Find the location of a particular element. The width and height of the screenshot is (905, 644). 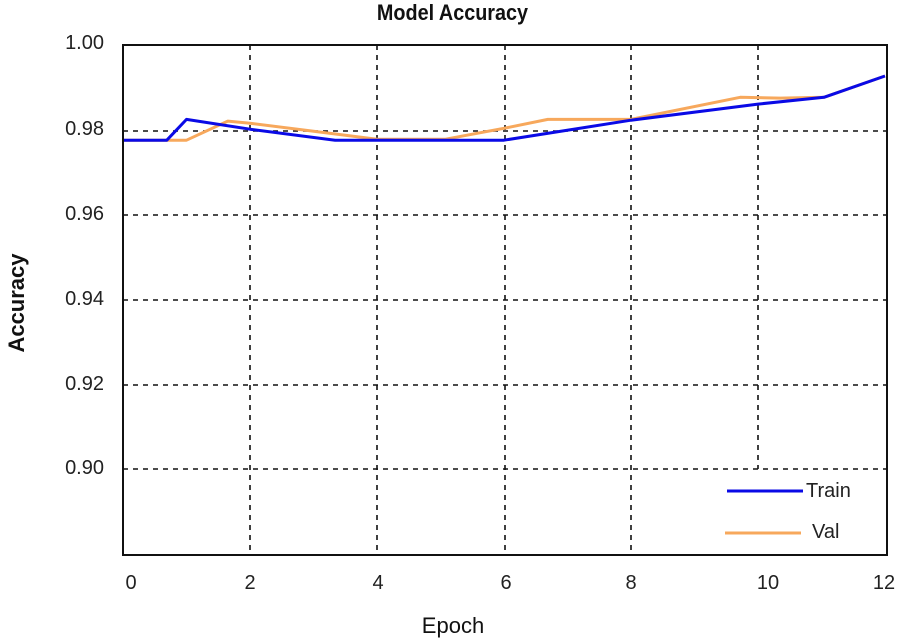

x-tick-label: 6 is located at coordinates (506, 583).